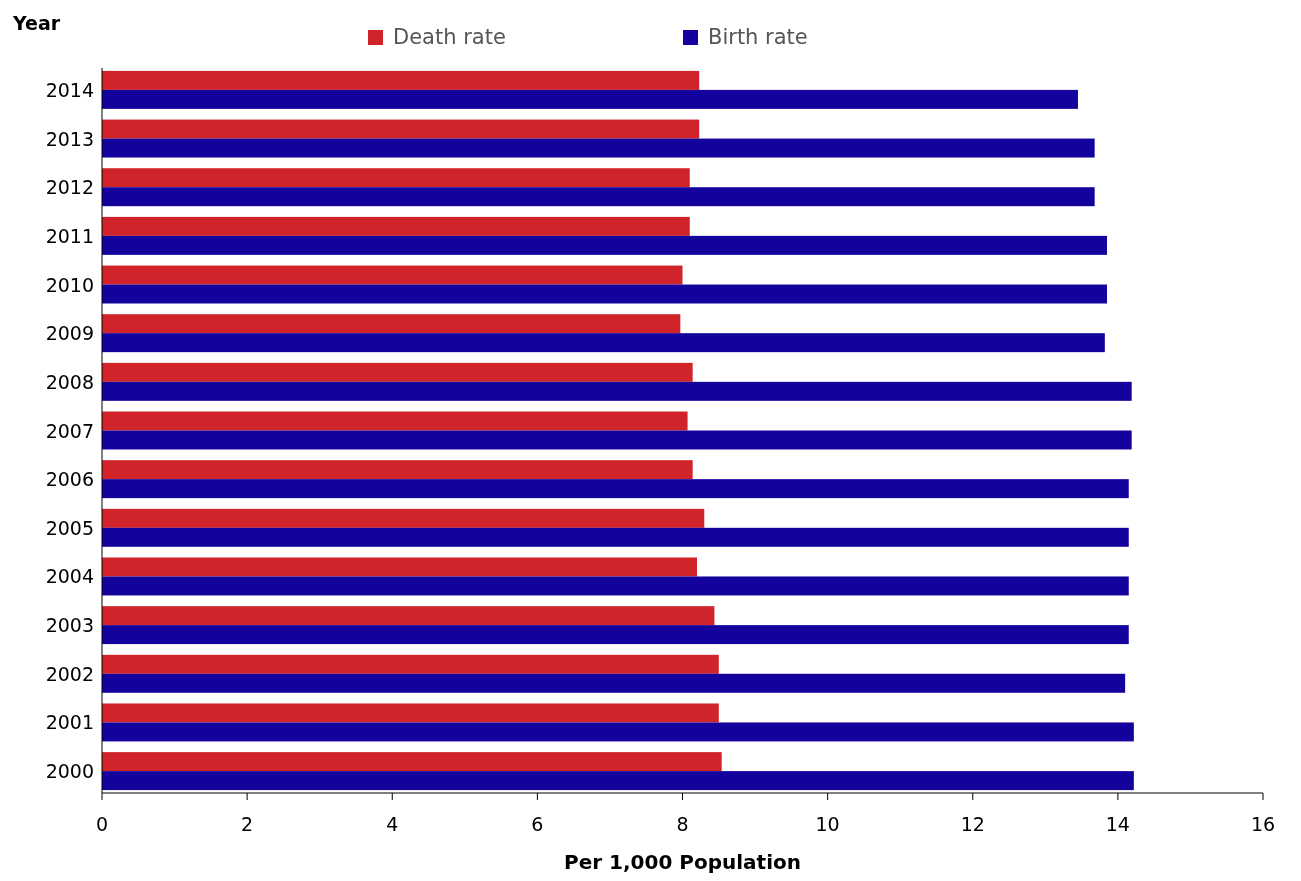 This screenshot has height=881, width=1301. What do you see at coordinates (682, 862) in the screenshot?
I see `x-axis-title: Per 1,000 Population` at bounding box center [682, 862].